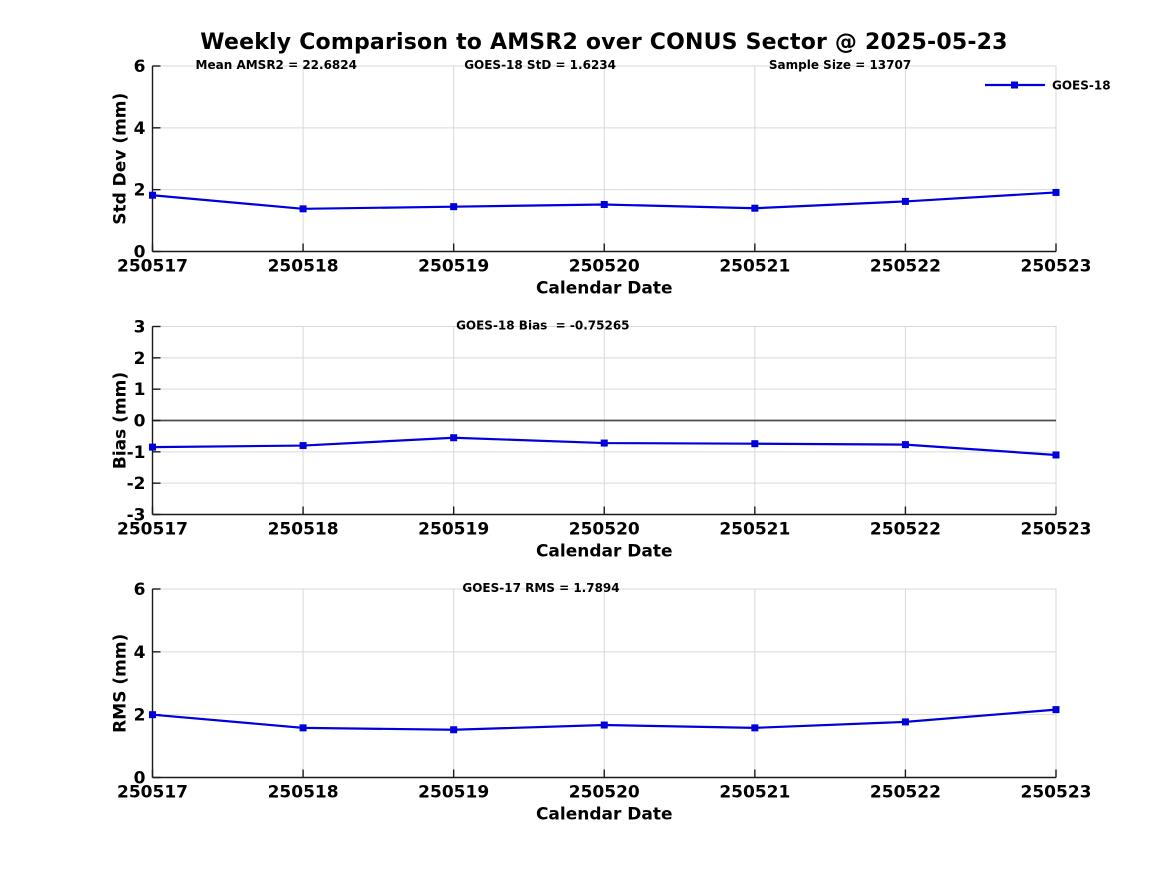  What do you see at coordinates (121, 159) in the screenshot?
I see `y-axis-title: Std Dev (mm)` at bounding box center [121, 159].